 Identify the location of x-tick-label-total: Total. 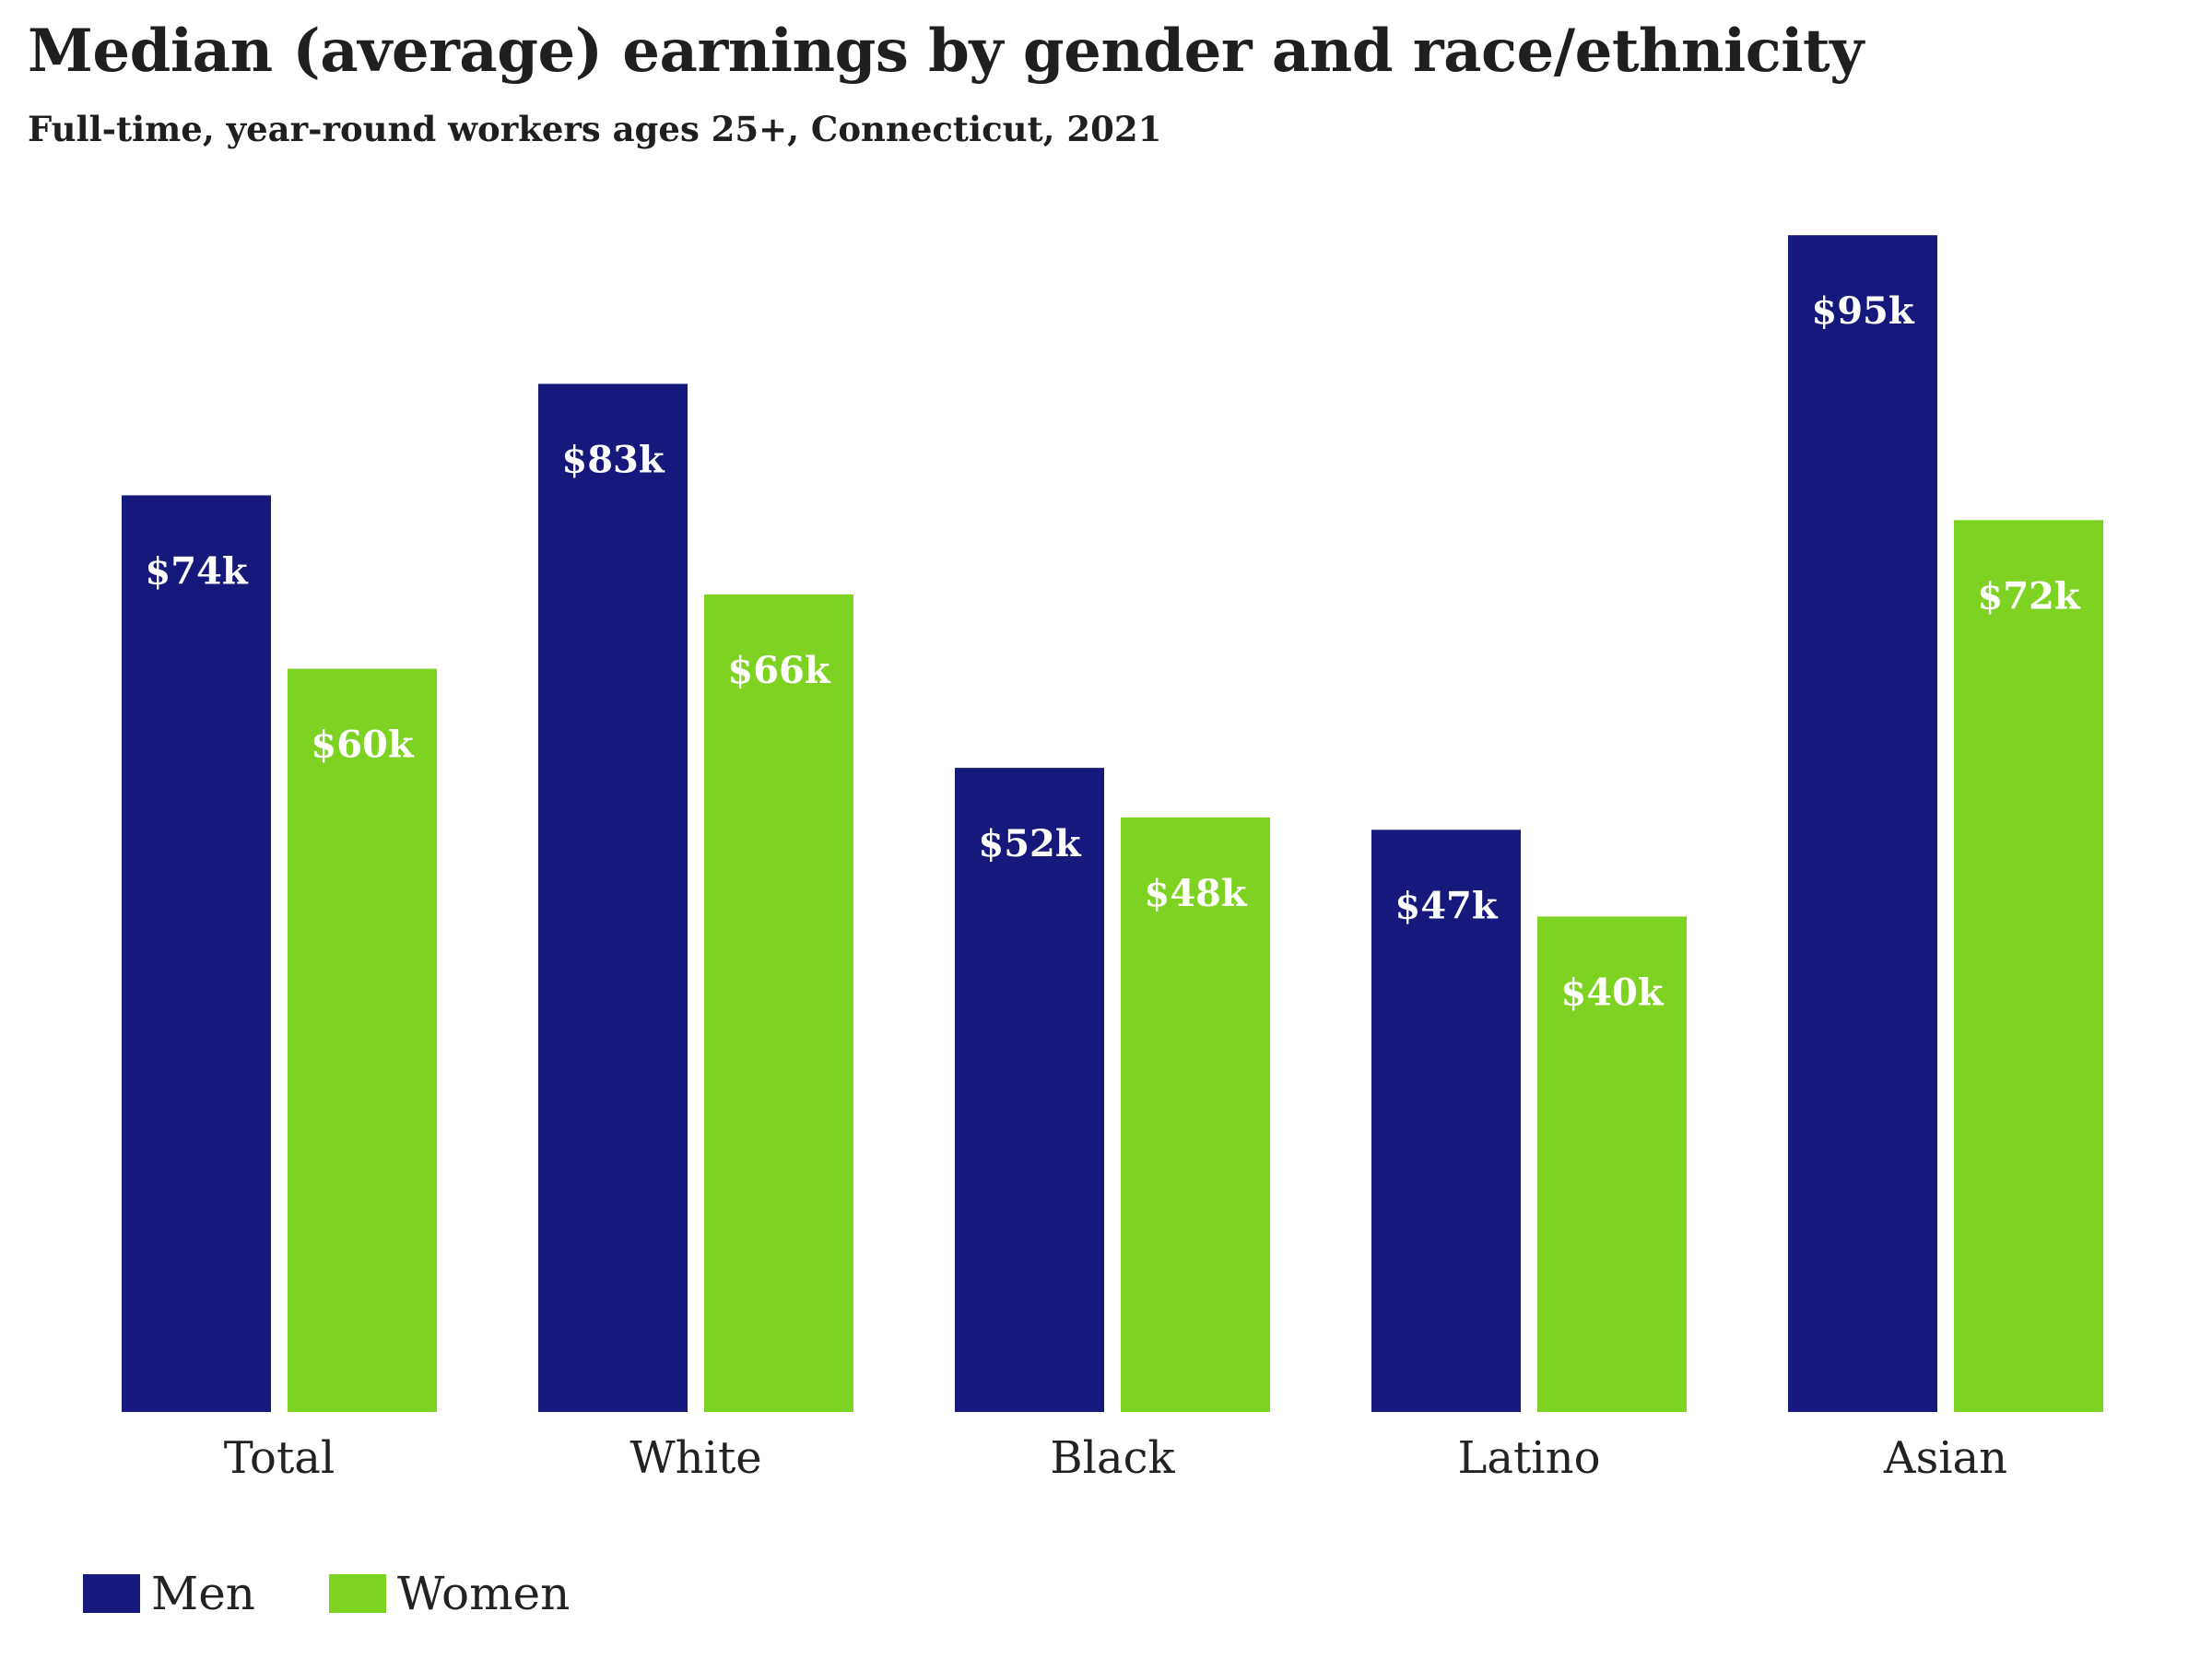
(279, 1458).